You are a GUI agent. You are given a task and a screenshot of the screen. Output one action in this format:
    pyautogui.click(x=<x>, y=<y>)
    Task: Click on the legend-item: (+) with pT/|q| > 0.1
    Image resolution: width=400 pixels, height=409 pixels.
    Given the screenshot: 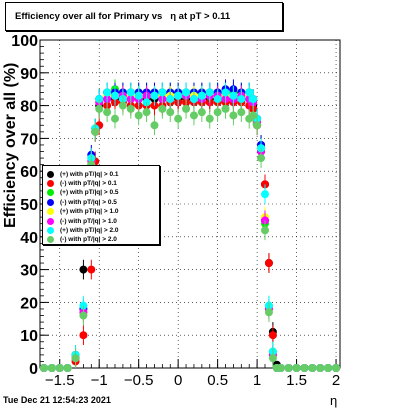 What is the action you would take?
    pyautogui.click(x=83, y=174)
    